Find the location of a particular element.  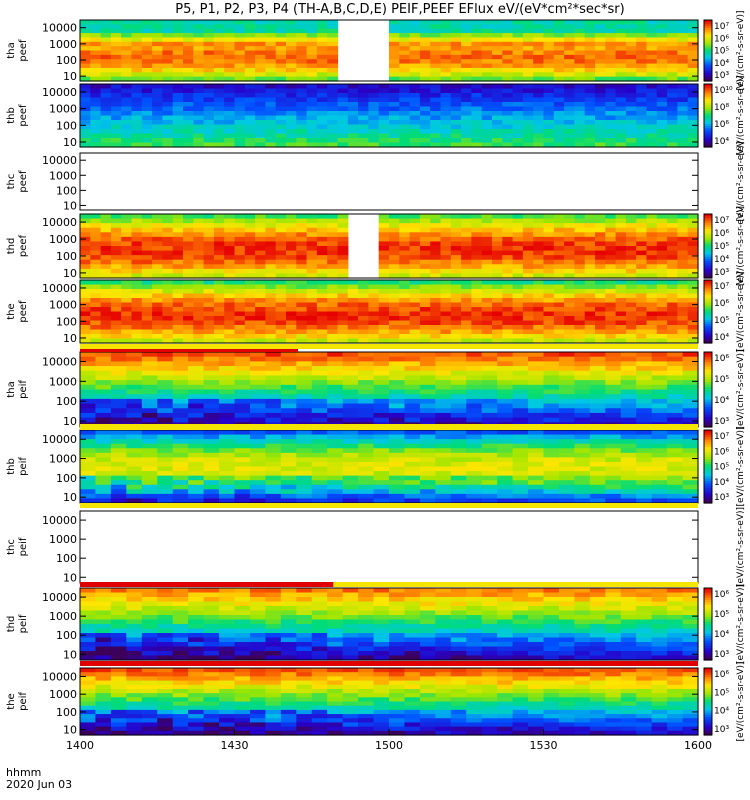

y-tick-label: 10000 is located at coordinates (59, 439).